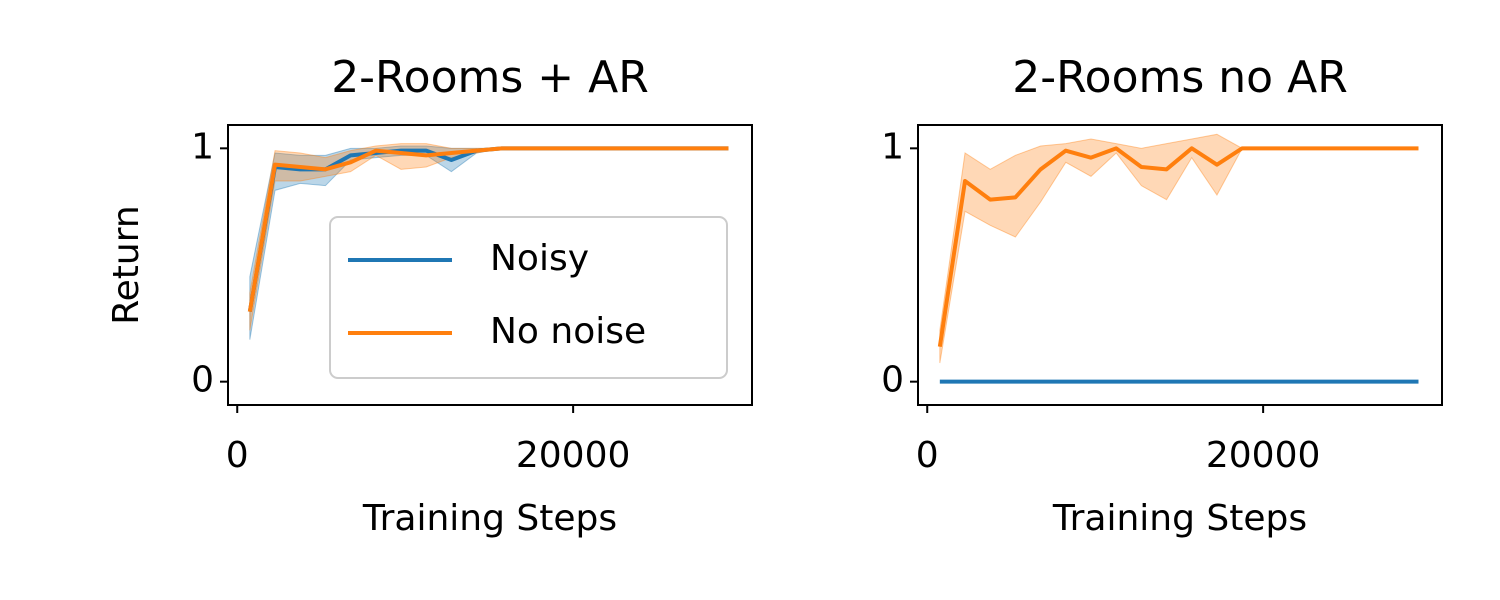 The height and width of the screenshot is (600, 1500). What do you see at coordinates (568, 331) in the screenshot?
I see `legend-label: No noise` at bounding box center [568, 331].